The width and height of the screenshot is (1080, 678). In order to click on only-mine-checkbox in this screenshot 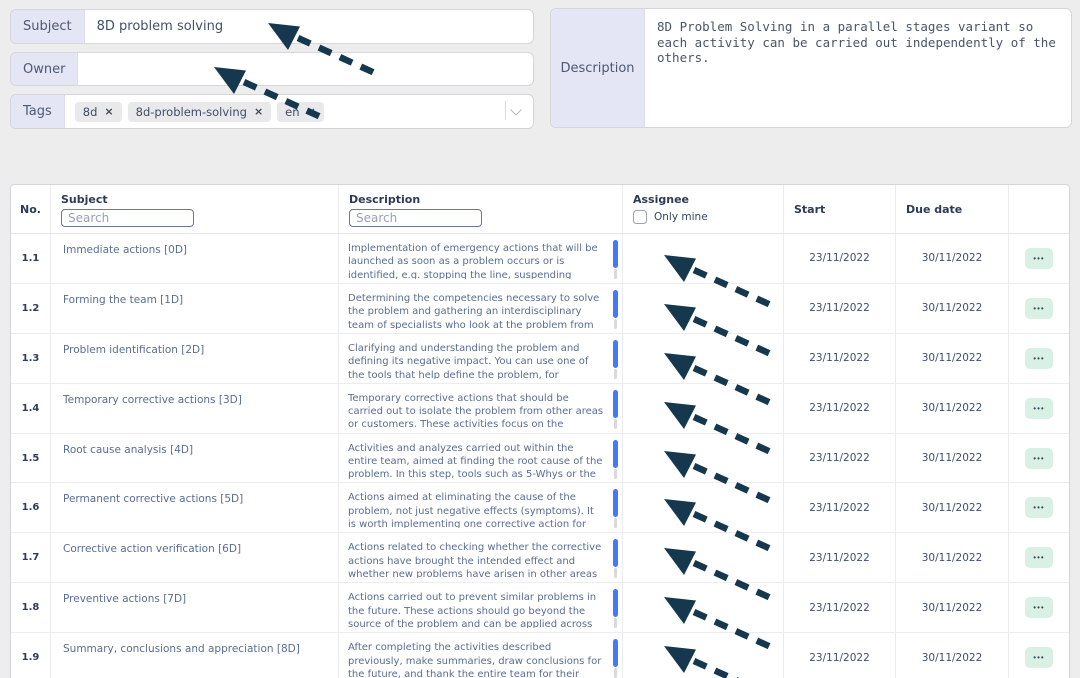, I will do `click(640, 217)`.